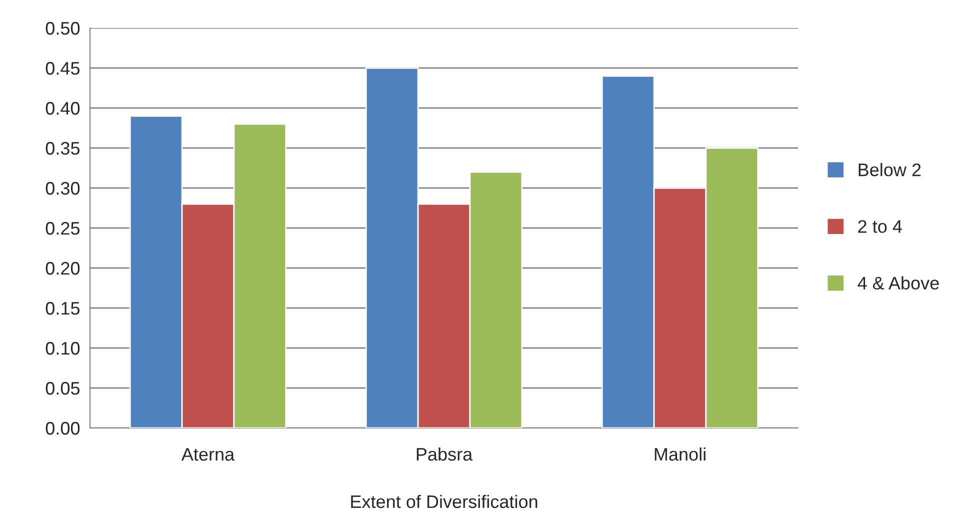 The height and width of the screenshot is (528, 978). What do you see at coordinates (63, 268) in the screenshot?
I see `y-tick-label: 0.20` at bounding box center [63, 268].